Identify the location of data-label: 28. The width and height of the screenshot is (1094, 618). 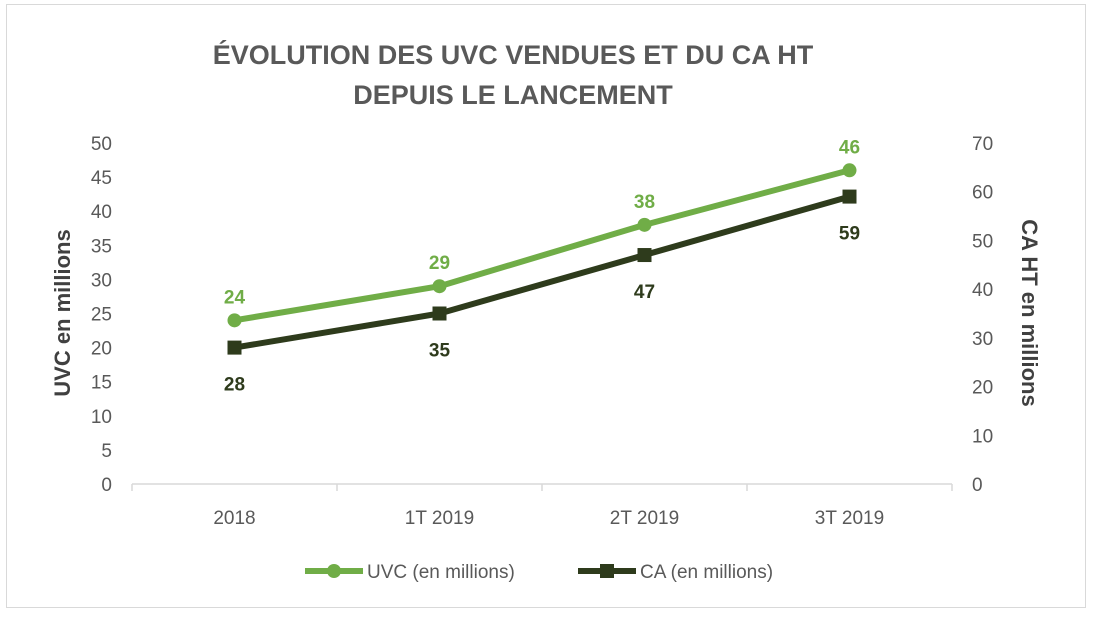
(234, 385).